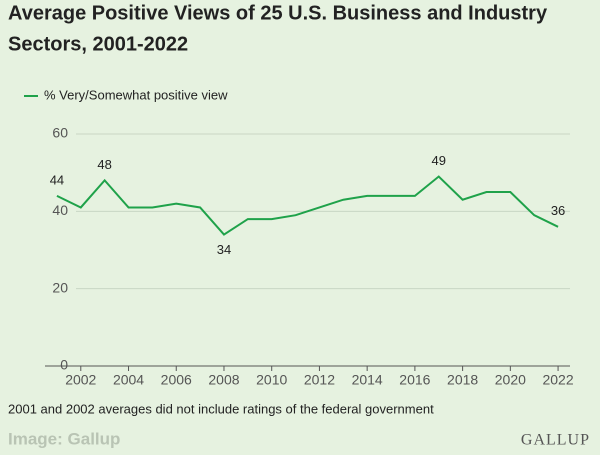 The image size is (600, 455). I want to click on x-tick-label: 2004, so click(128, 380).